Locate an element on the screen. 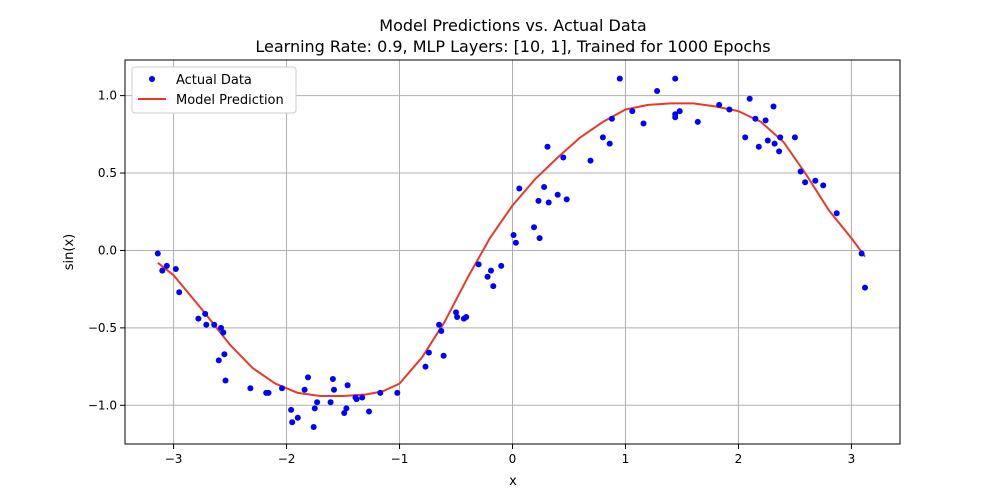 This screenshot has height=500, width=1000. y-axis-ticks: −1.0 −0.5 0.0 0.5 1.0 is located at coordinates (106, 250).